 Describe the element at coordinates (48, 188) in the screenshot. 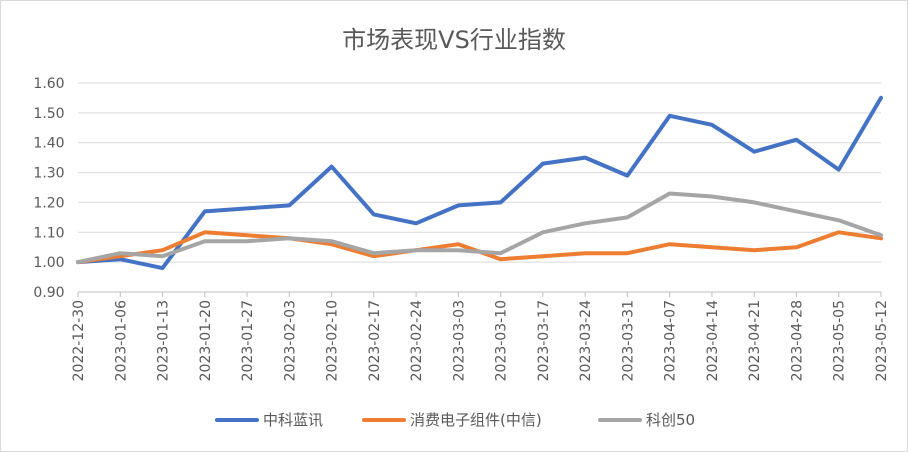

I see `y-axis: 0.90 1.00 1.10 1.20 1.30 1.40 1.50 1.60` at that location.